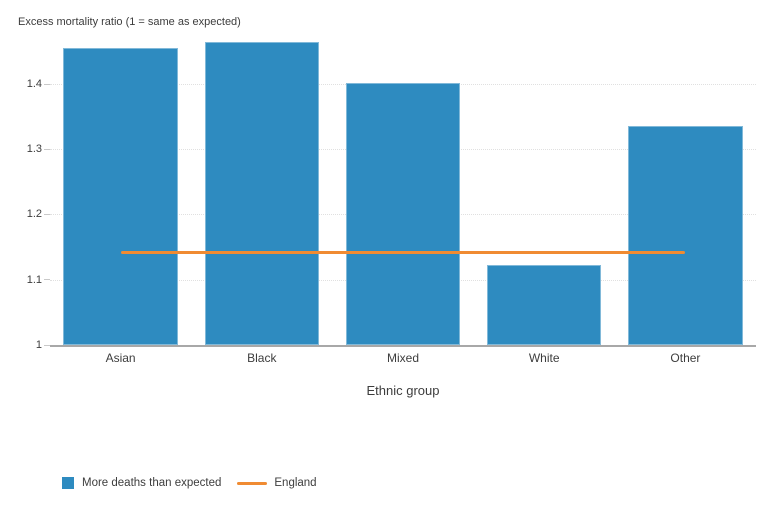  What do you see at coordinates (25, 345) in the screenshot?
I see `y-tick-label-1: 1` at bounding box center [25, 345].